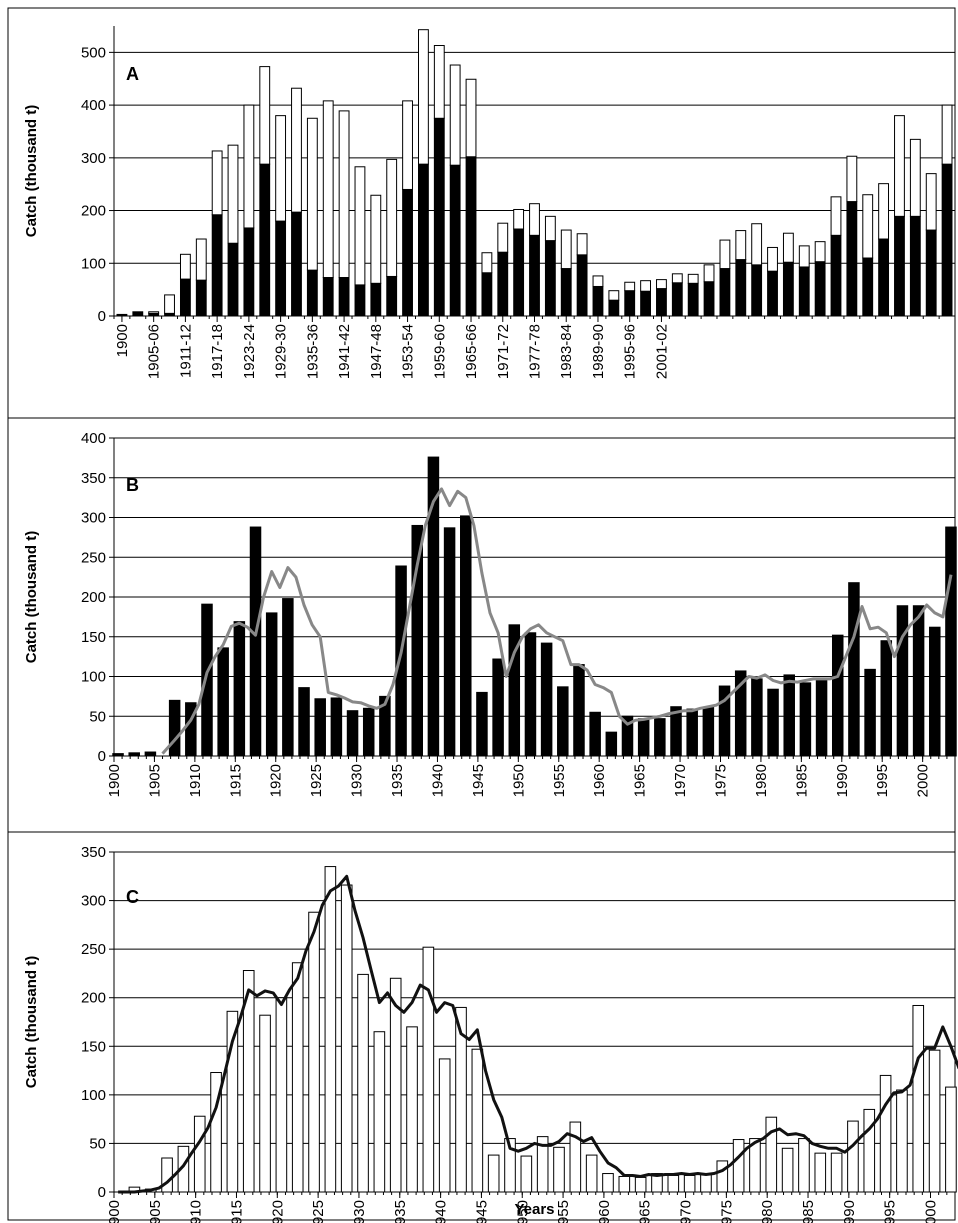 Image resolution: width=958 pixels, height=1223 pixels. What do you see at coordinates (503, 351) in the screenshot?
I see `x-tick-label: 1971-72` at bounding box center [503, 351].